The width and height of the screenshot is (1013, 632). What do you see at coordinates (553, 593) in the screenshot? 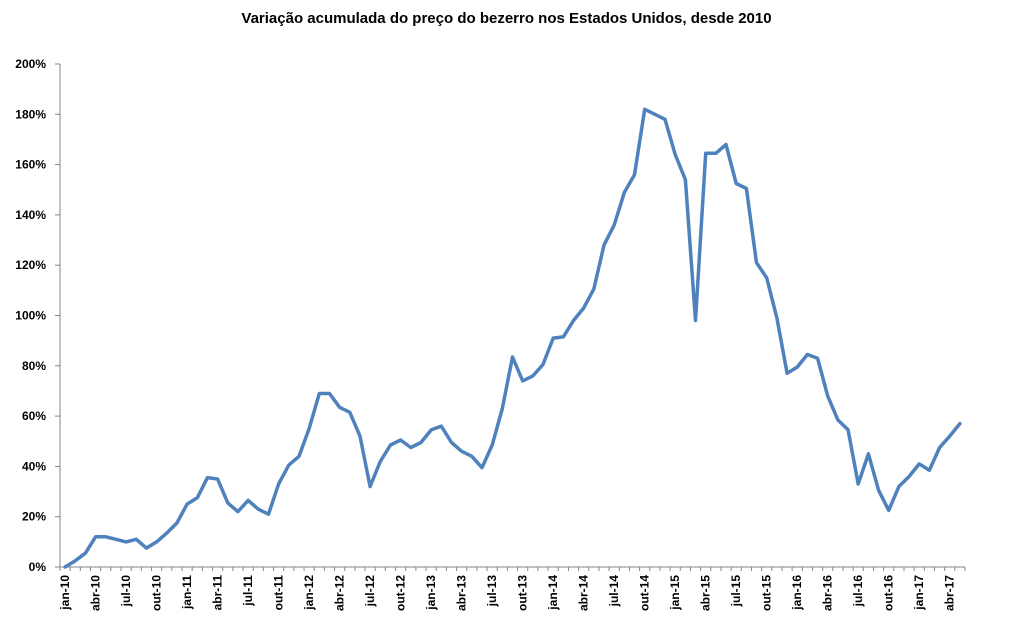
I see `x-tick-label: jan-14` at bounding box center [553, 593].